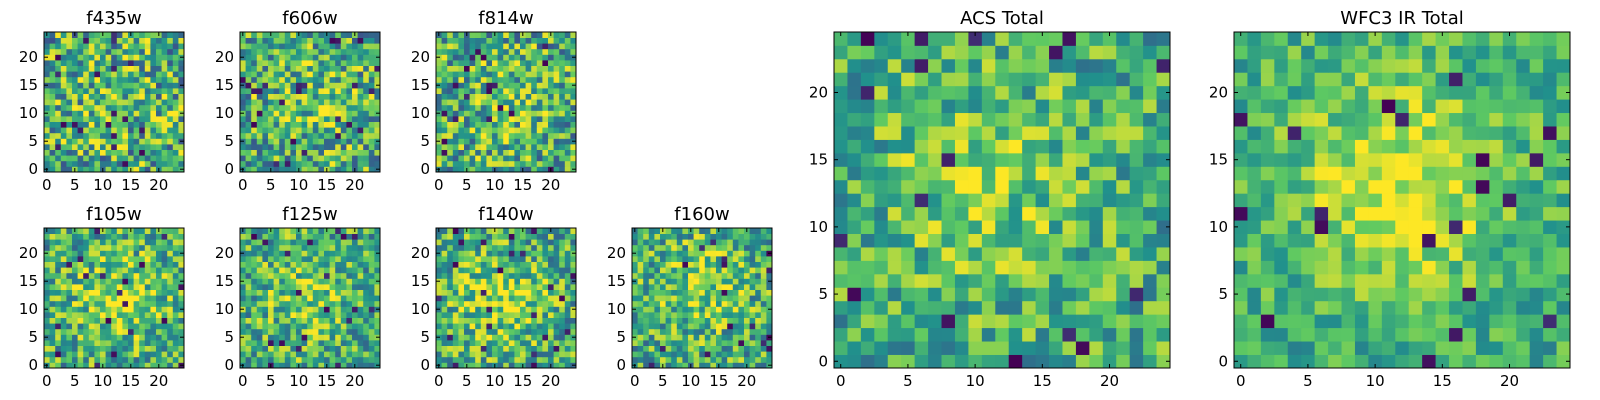 The width and height of the screenshot is (1600, 400). I want to click on y-tick-label: 0, so click(33, 169).